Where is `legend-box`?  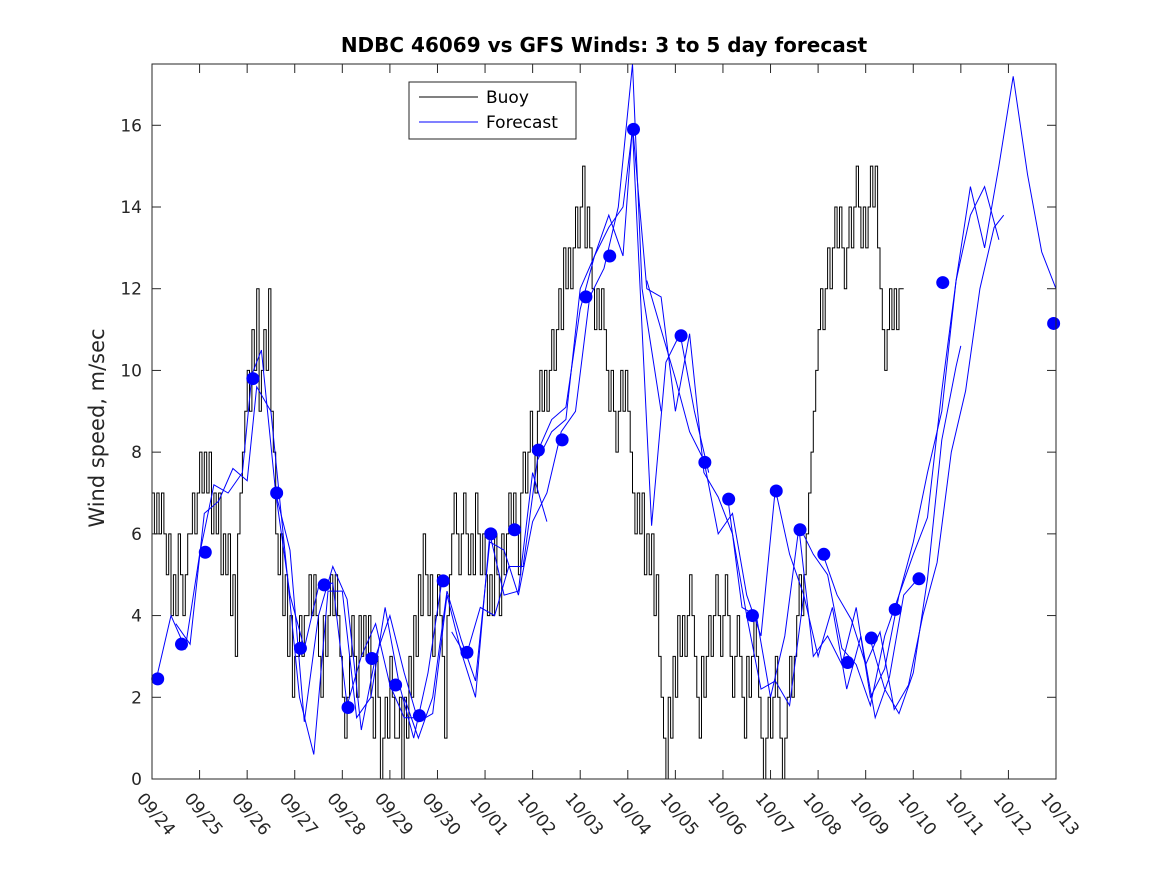
legend-box is located at coordinates (492, 110).